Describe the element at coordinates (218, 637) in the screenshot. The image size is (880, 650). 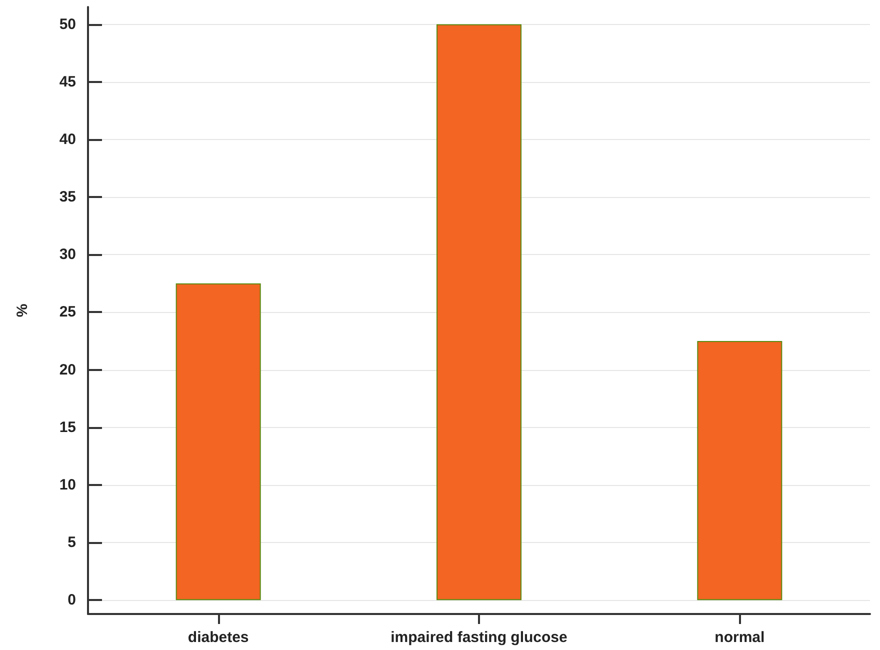
I see `x-tick-label: diabetes` at that location.